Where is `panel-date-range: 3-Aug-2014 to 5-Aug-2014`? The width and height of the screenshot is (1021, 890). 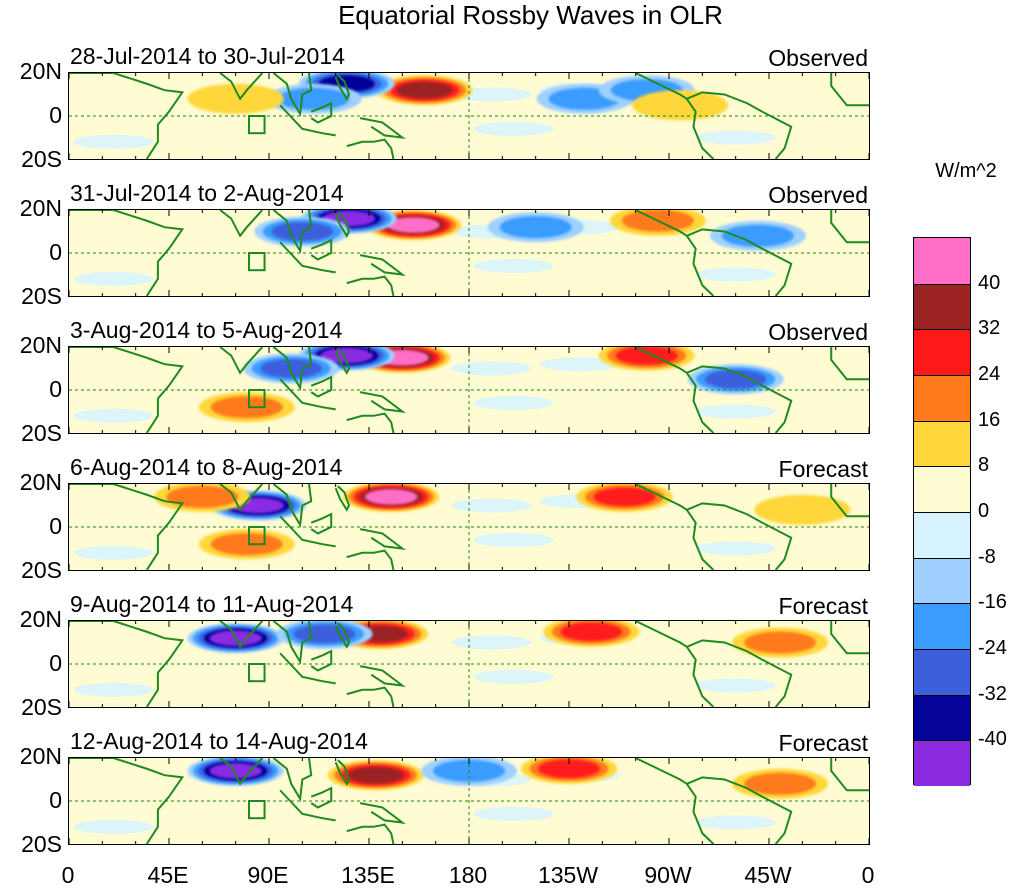
panel-date-range: 3-Aug-2014 to 5-Aug-2014 is located at coordinates (206, 330).